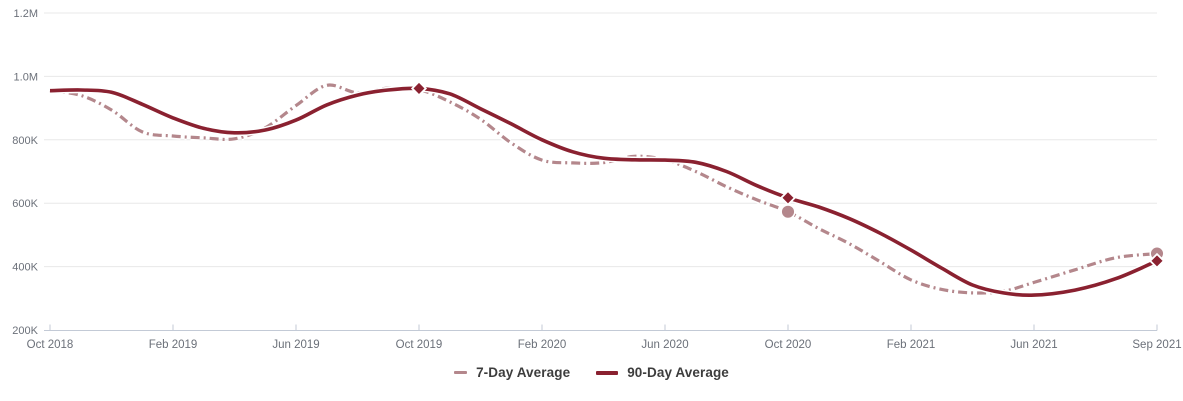  I want to click on y-axis-tick-label: 200K, so click(25, 331).